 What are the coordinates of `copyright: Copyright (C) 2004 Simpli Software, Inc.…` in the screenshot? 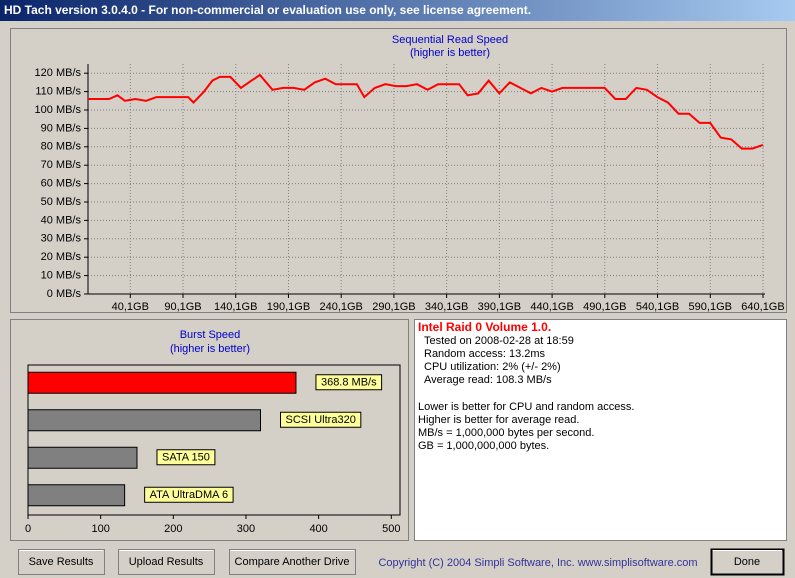 It's located at (537, 563).